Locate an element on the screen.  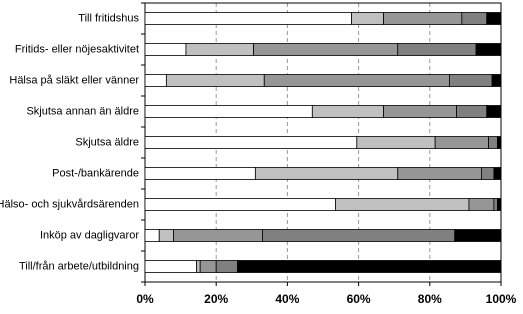
y-tick-label: Skjutsa annan än äldre is located at coordinates (82, 111).